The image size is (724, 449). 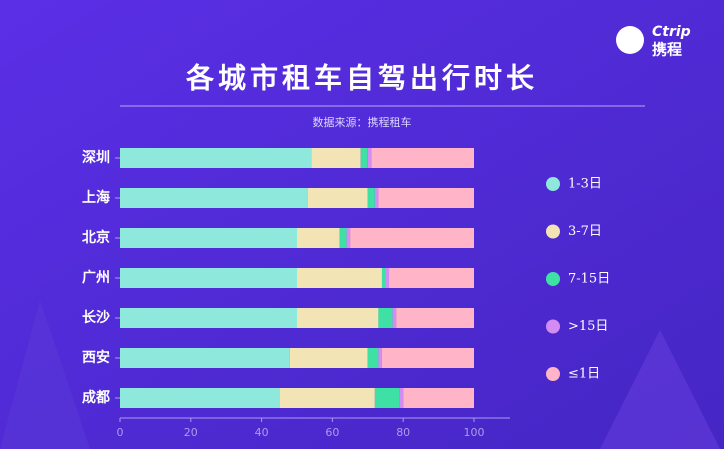 What do you see at coordinates (403, 432) in the screenshot?
I see `x-tick-label: 80` at bounding box center [403, 432].